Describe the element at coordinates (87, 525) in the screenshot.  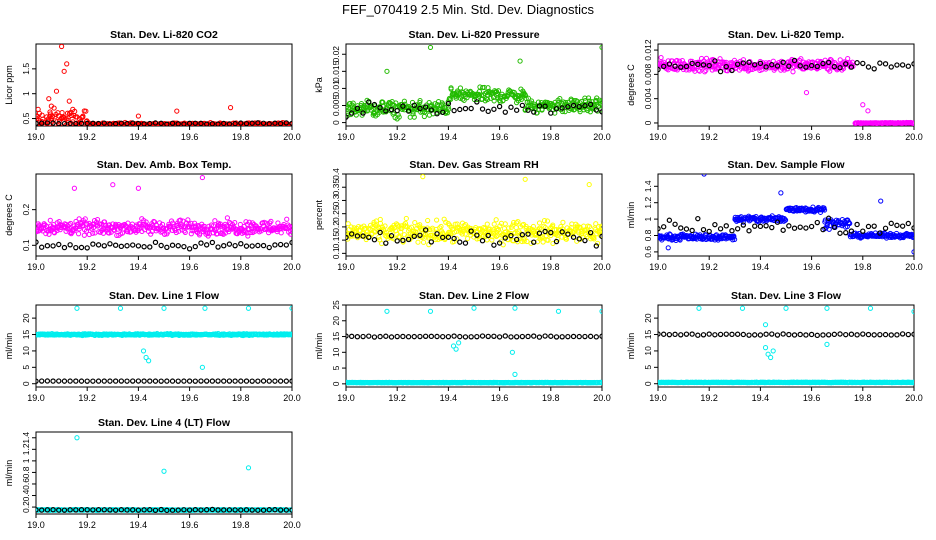
I see `x-tick-label: 19.2` at that location.